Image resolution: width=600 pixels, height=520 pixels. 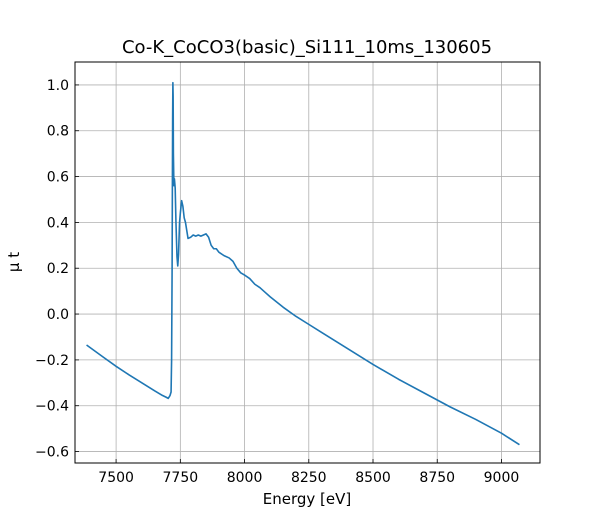 I want to click on y-tick-label: −0.4, so click(x=52, y=407).